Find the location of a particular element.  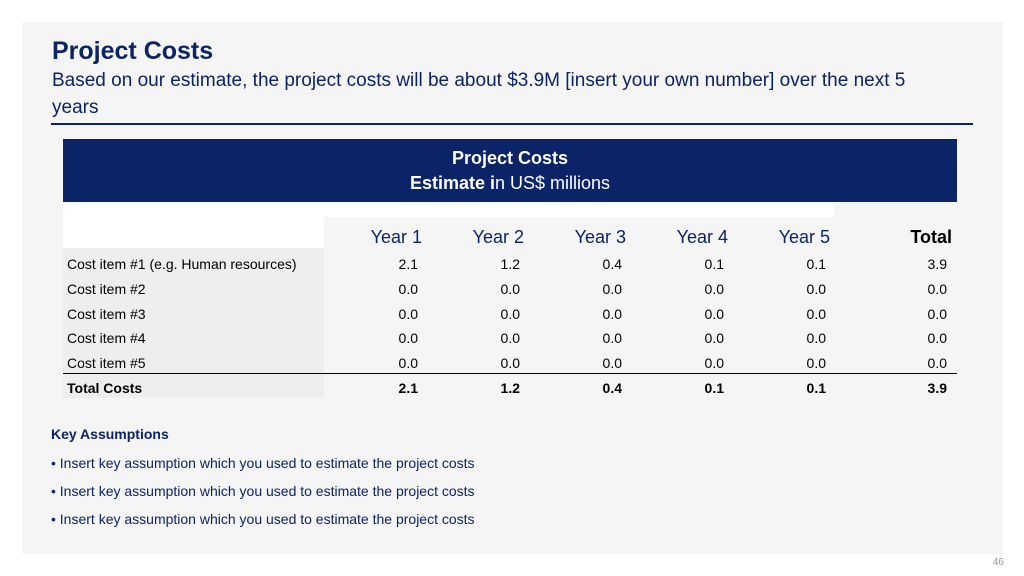

col-header-year-4: Year 4 is located at coordinates (702, 237).